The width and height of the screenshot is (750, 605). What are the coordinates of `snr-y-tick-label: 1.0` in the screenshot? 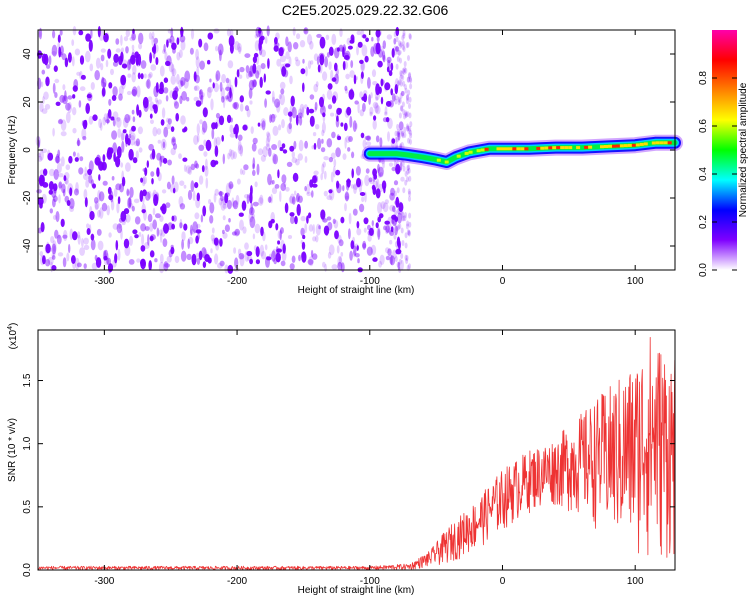 It's located at (27, 443).